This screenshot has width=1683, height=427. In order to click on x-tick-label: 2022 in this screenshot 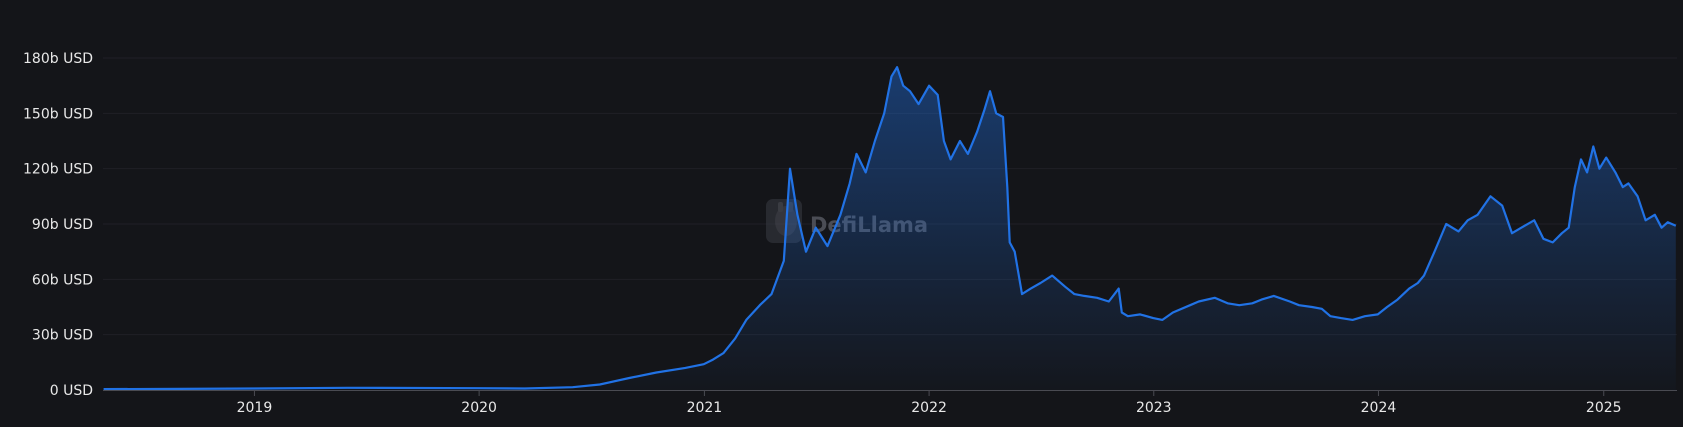, I will do `click(929, 408)`.